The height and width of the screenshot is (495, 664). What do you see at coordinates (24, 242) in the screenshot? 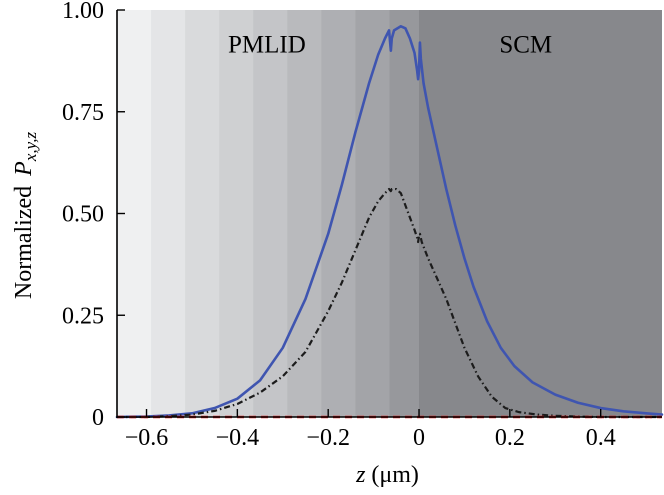
I see `y-axis-label-prefix: Normalized` at bounding box center [24, 242].